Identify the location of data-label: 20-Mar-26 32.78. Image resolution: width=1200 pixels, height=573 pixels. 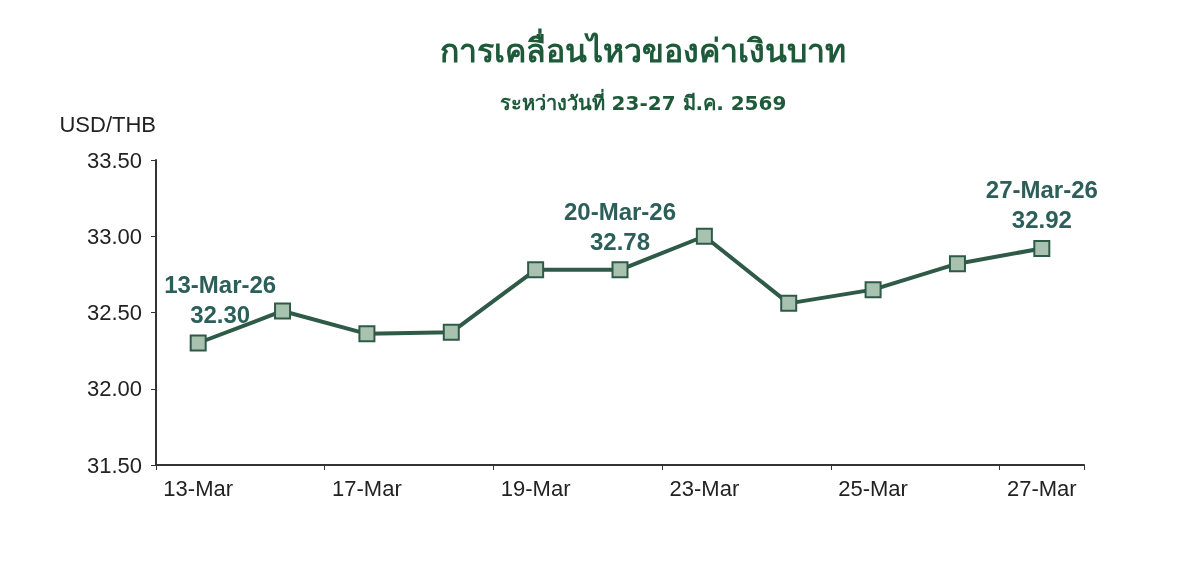
(620, 226).